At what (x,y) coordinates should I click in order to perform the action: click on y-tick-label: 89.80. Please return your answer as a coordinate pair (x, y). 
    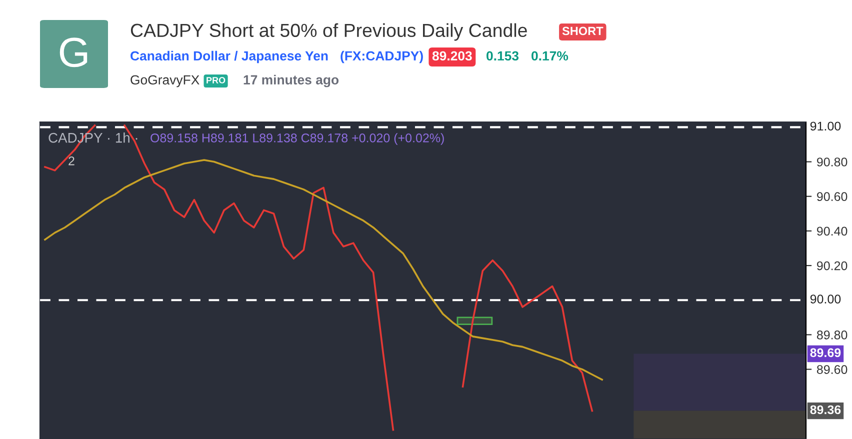
    Looking at the image, I should click on (832, 335).